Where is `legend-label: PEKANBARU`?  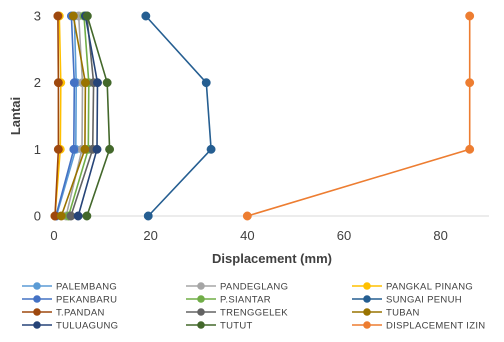 legend-label: PEKANBARU is located at coordinates (86, 300).